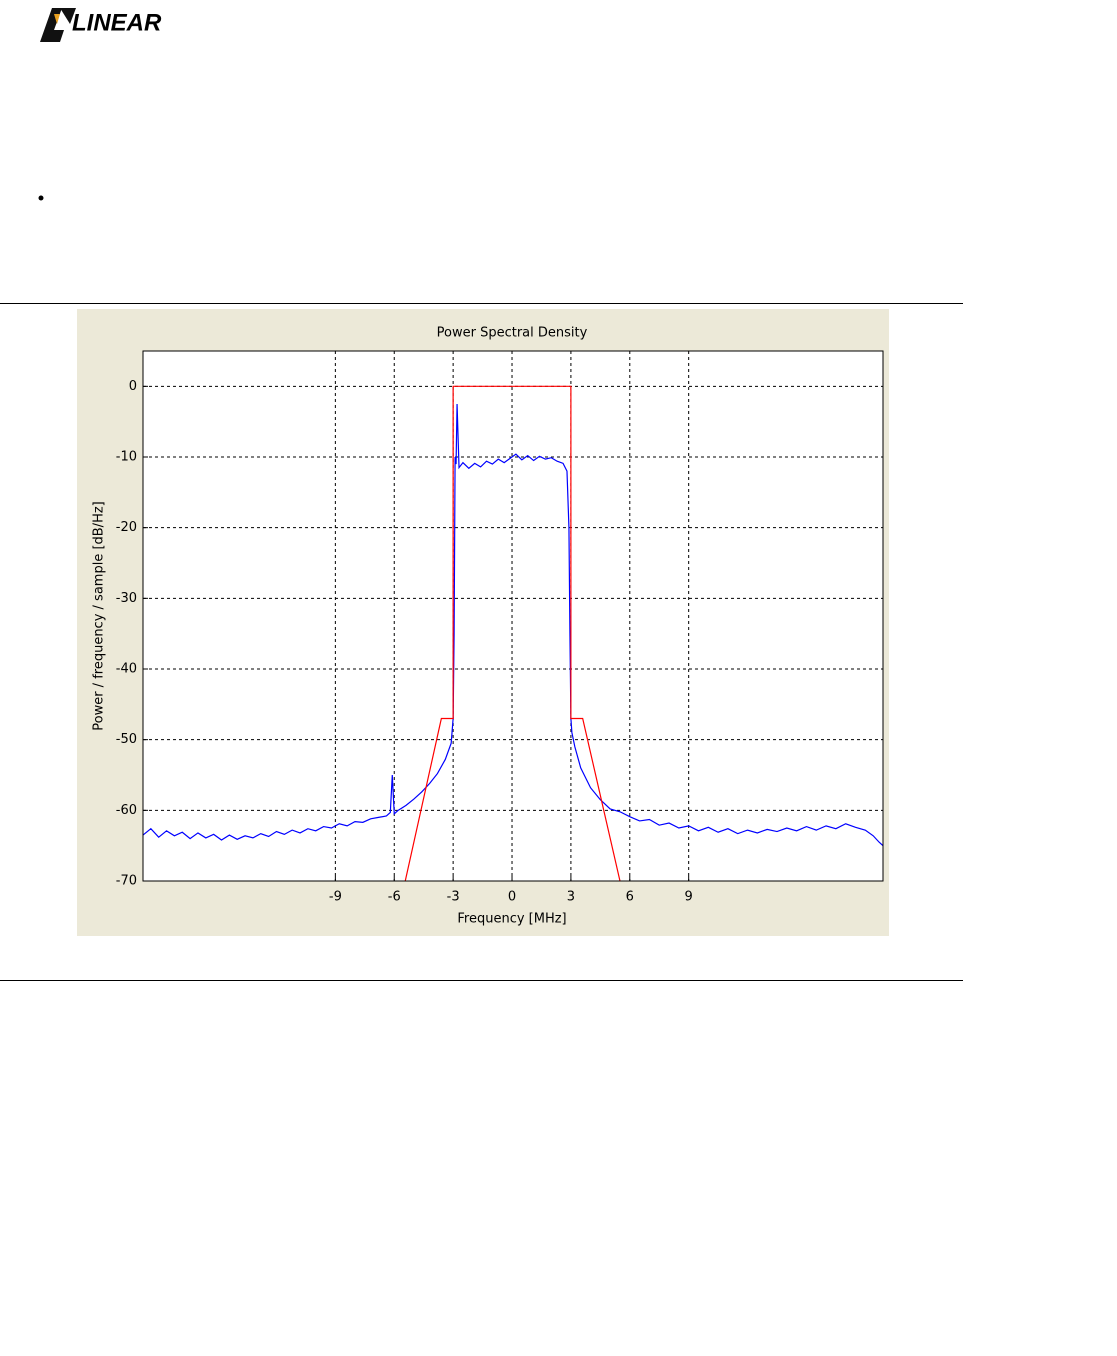  I want to click on x-tick-label: 6, so click(630, 897).